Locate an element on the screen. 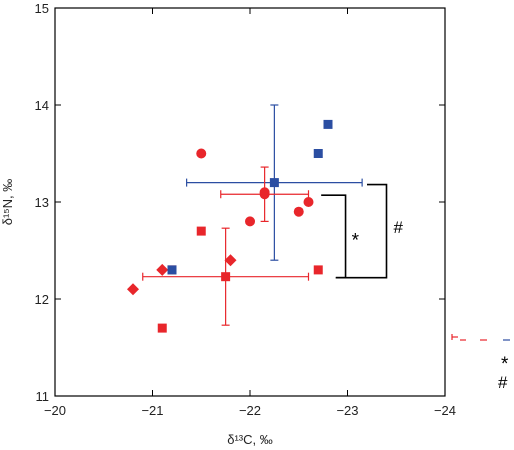  y-tick-label: 12 is located at coordinates (42, 299).